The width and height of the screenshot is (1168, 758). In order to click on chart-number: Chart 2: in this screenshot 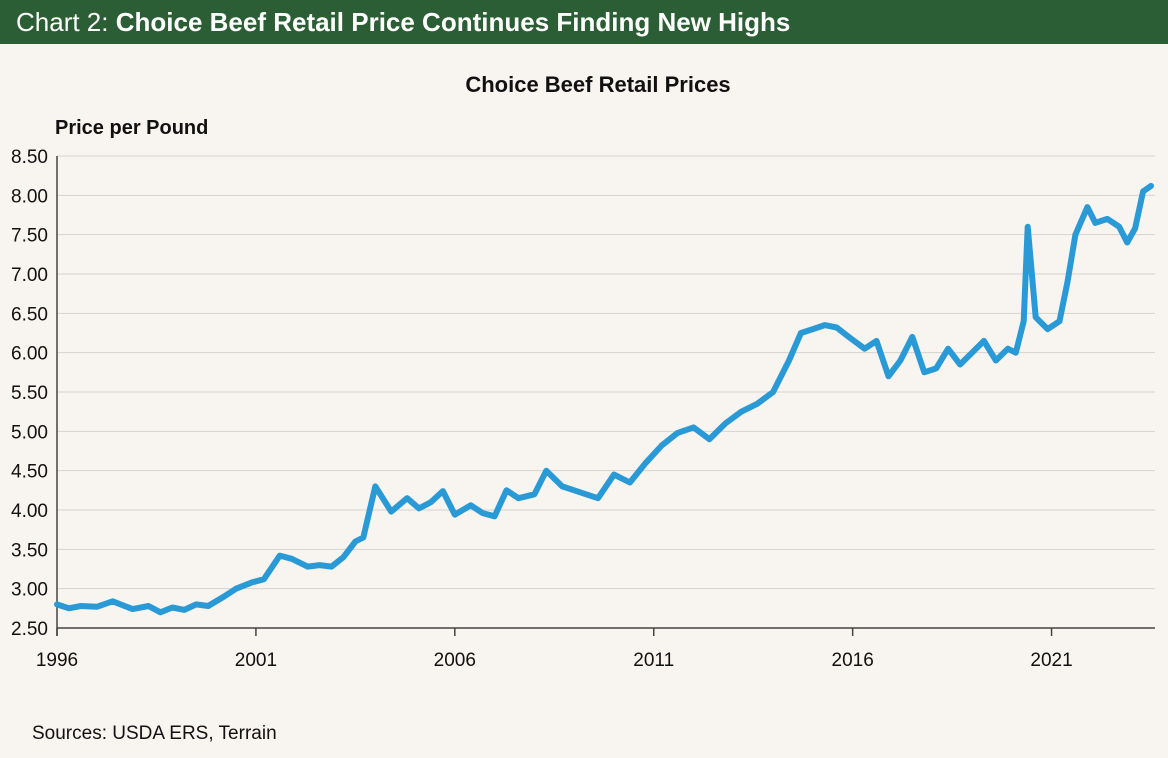, I will do `click(66, 22)`.